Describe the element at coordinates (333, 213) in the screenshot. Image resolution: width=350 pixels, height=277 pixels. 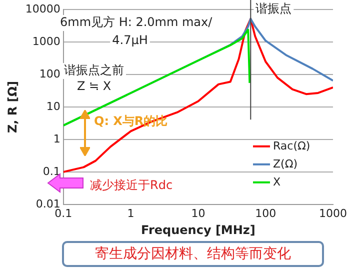
I see `x-tick-label: 1000` at that location.